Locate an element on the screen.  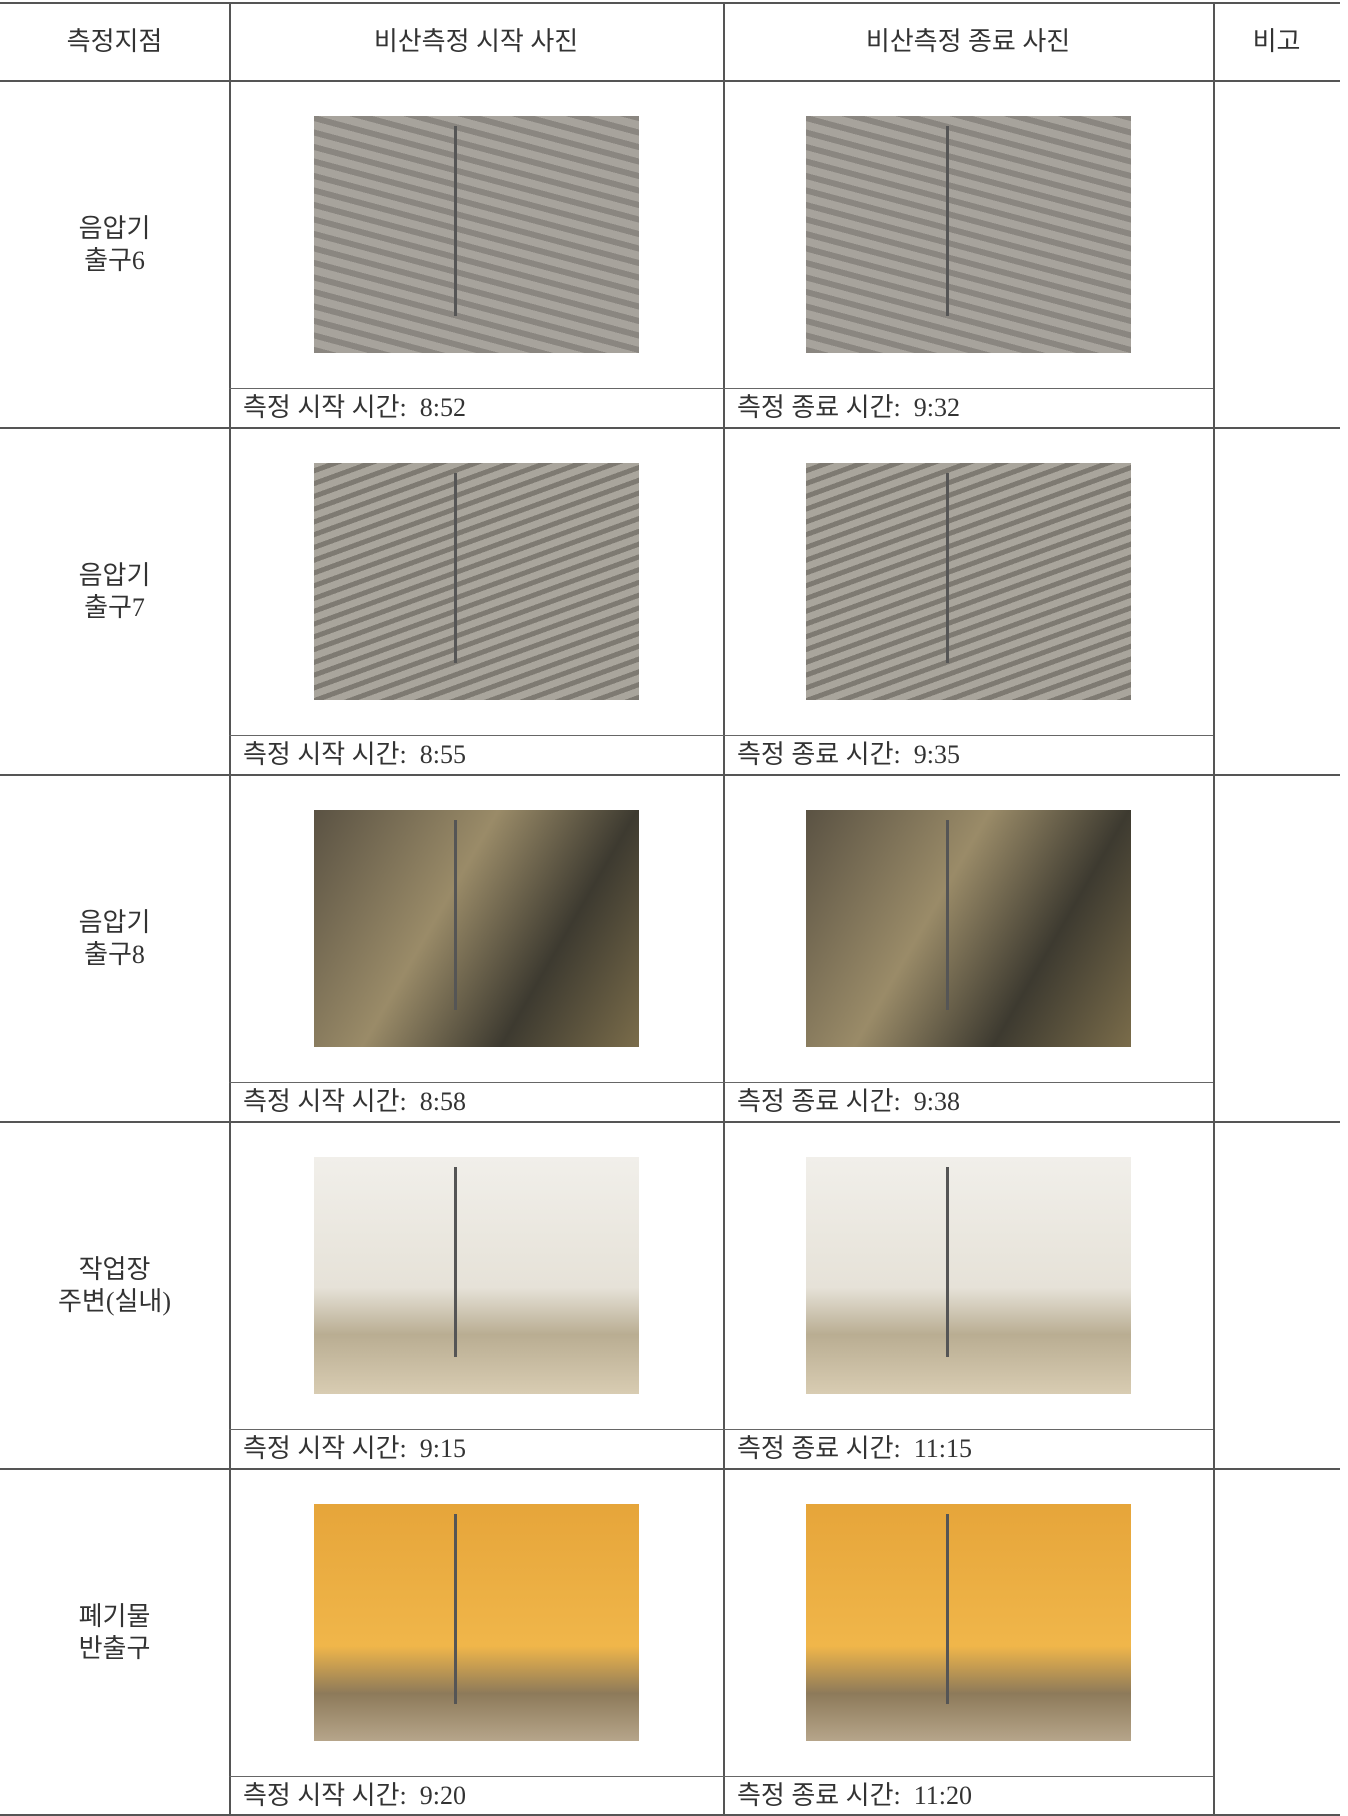
location-label: 폐기물 is located at coordinates (114, 1616).